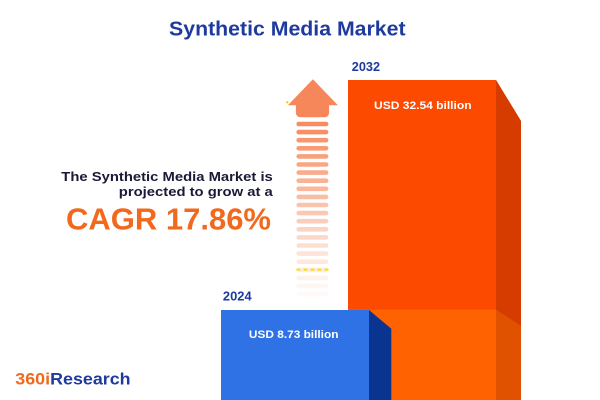 Image resolution: width=600 pixels, height=400 pixels. I want to click on svg-text: projected to grow at a, so click(196, 191).